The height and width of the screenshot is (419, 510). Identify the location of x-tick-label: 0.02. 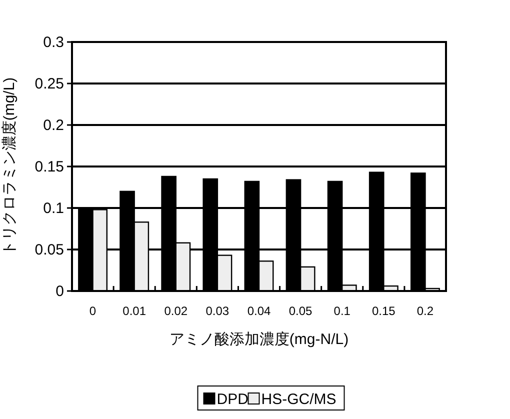
(176, 311).